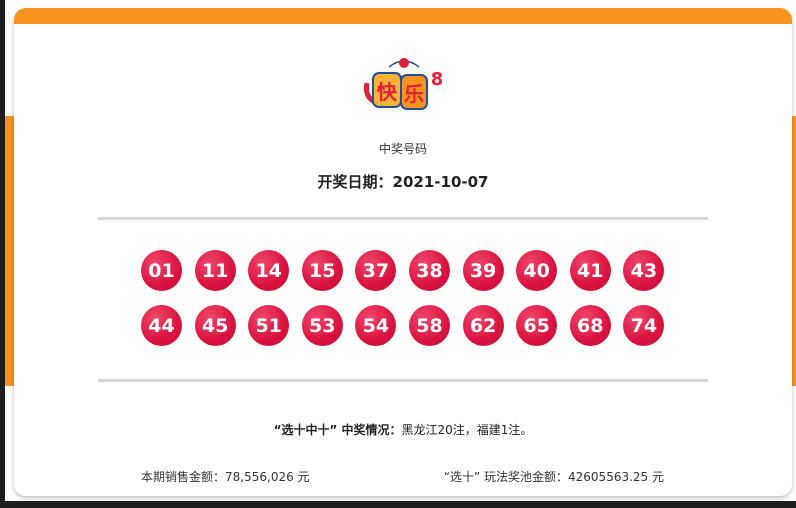 The width and height of the screenshot is (796, 508). Describe the element at coordinates (269, 325) in the screenshot. I see `number-ball: 51` at that location.